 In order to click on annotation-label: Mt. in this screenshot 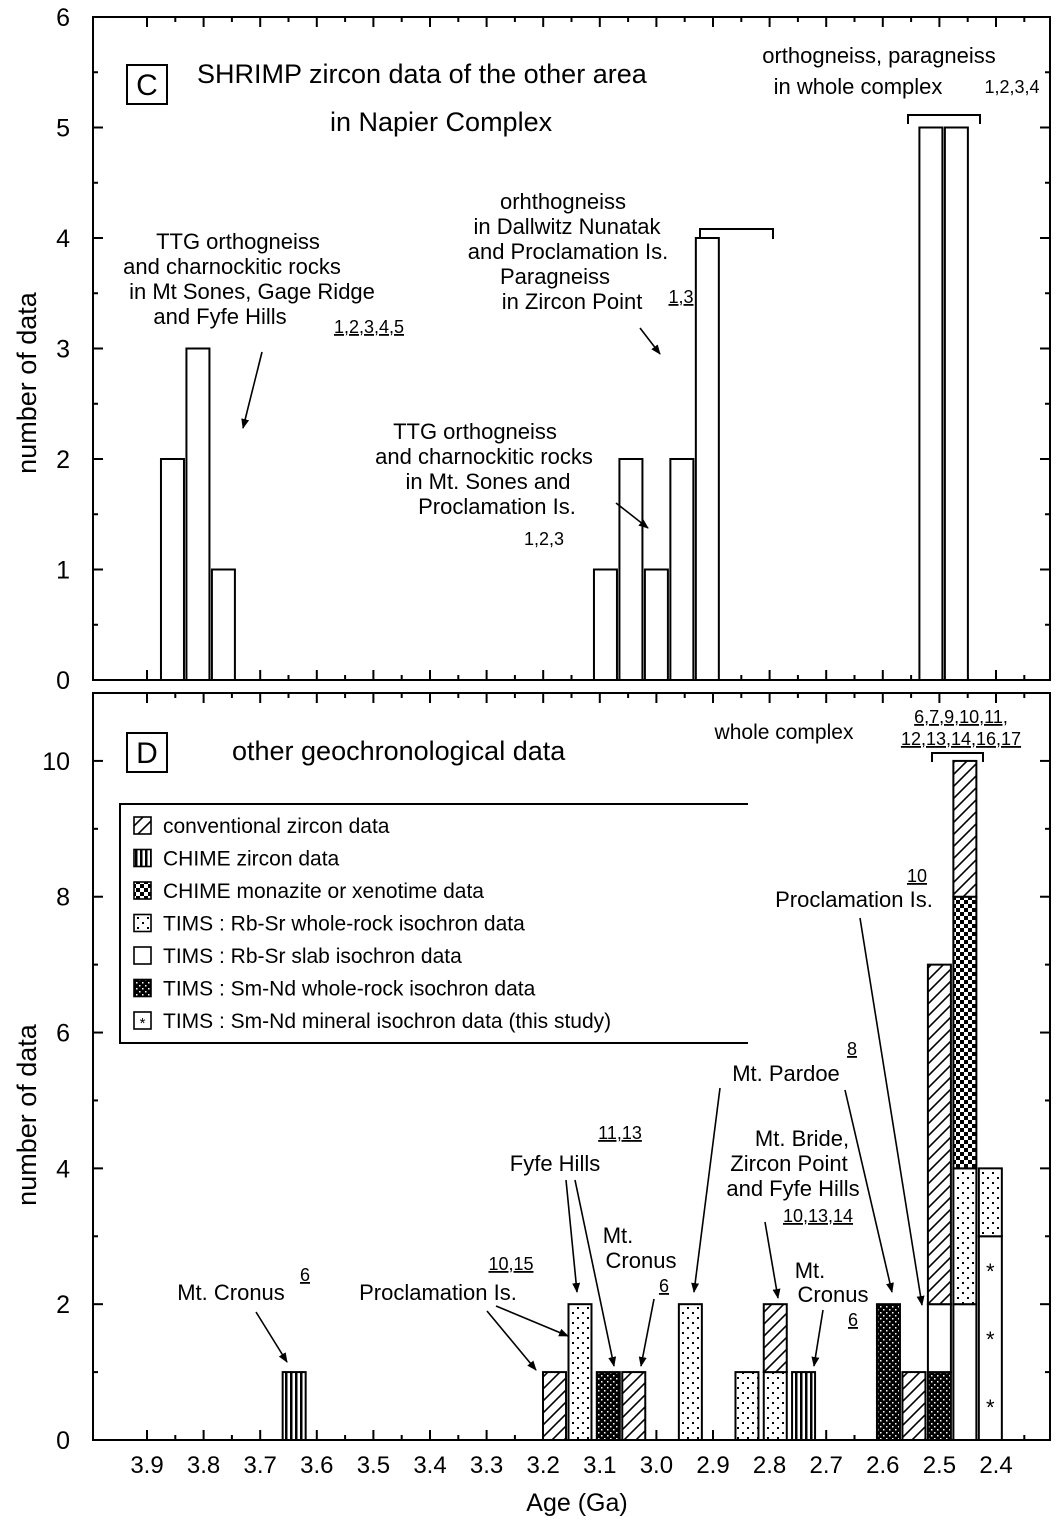, I will do `click(810, 1270)`.